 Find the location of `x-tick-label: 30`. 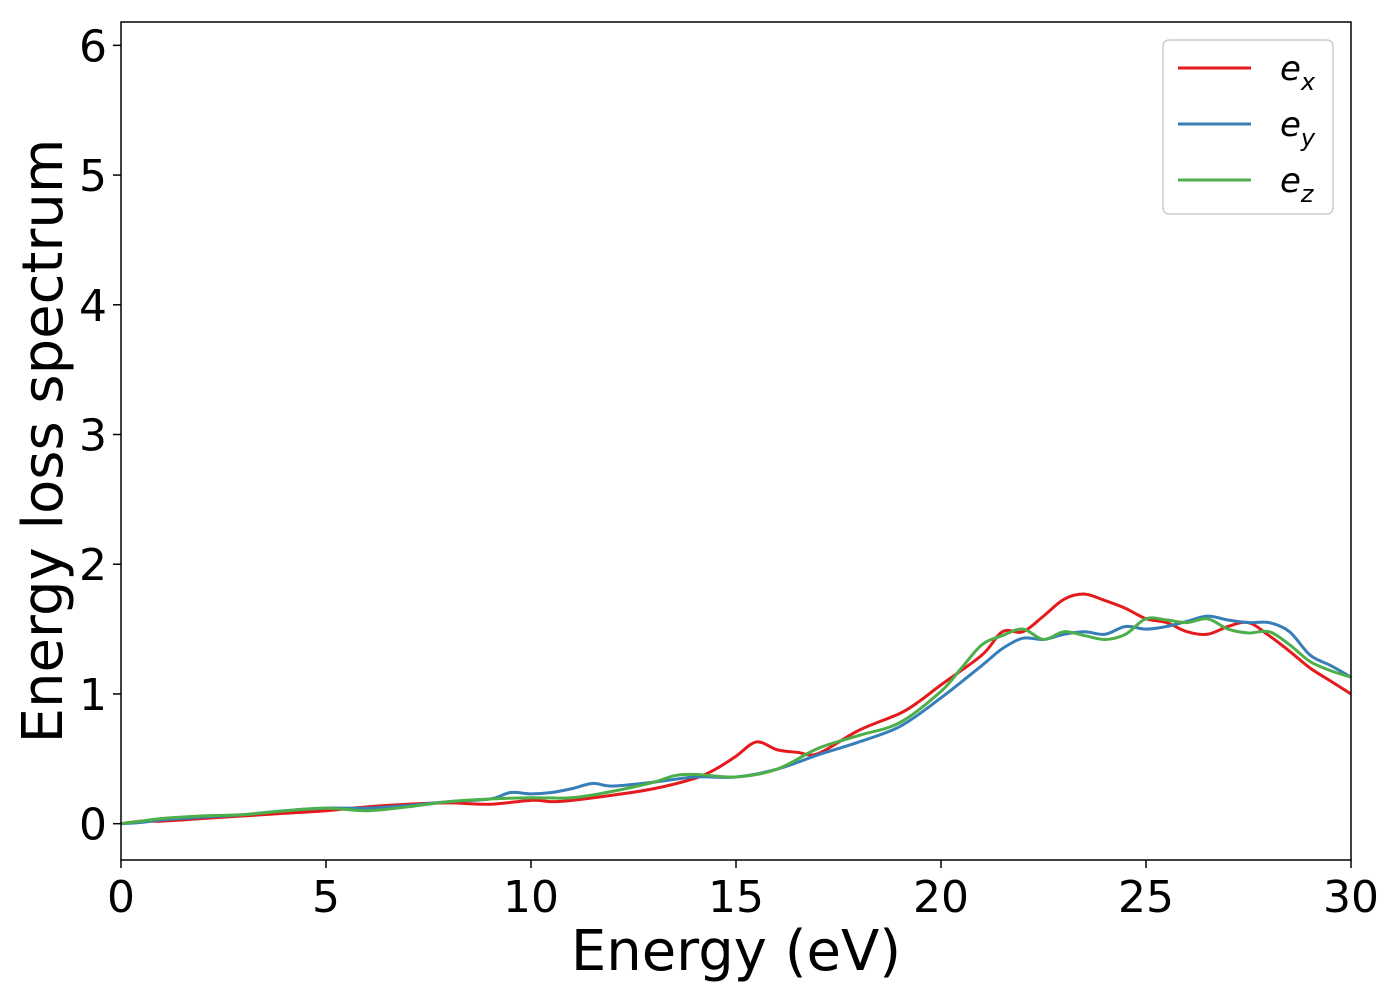

x-tick-label: 30 is located at coordinates (1351, 897).